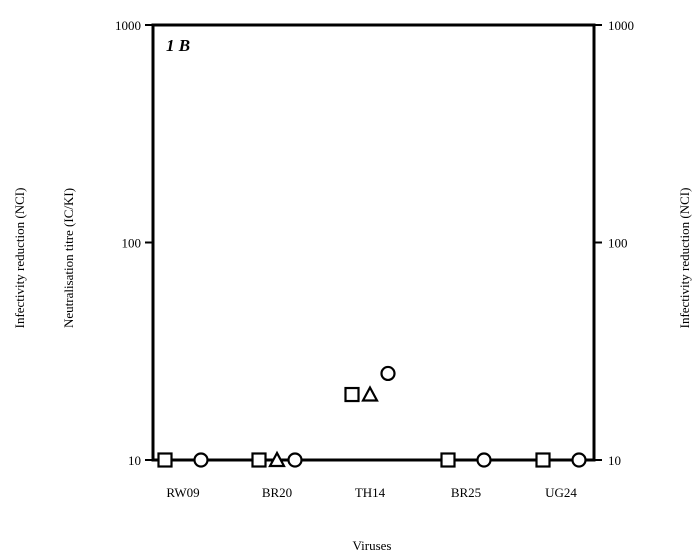 The image size is (695, 557). Describe the element at coordinates (68, 258) in the screenshot. I see `y-axis-title-left-inner: Neutralisation titre (IC/KI)` at that location.